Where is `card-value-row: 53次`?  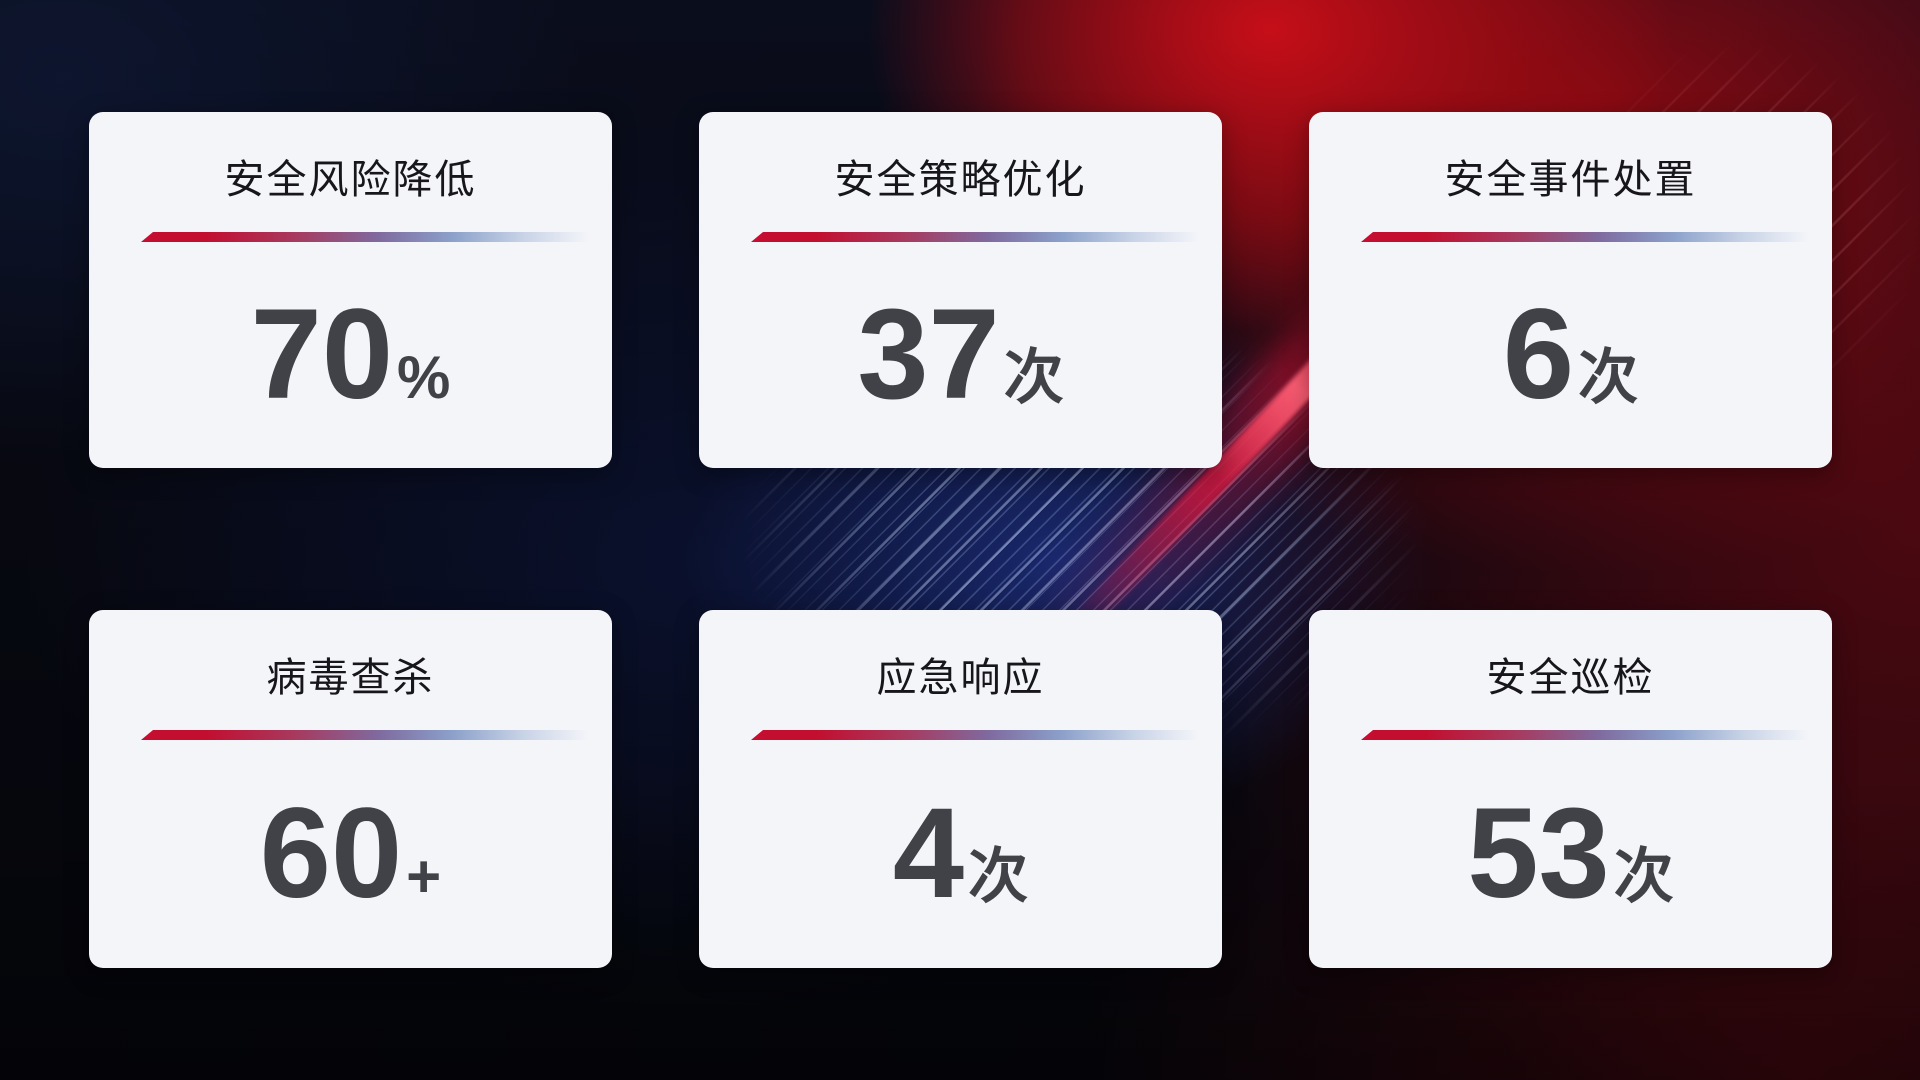
card-value-row: 53次 is located at coordinates (1570, 854).